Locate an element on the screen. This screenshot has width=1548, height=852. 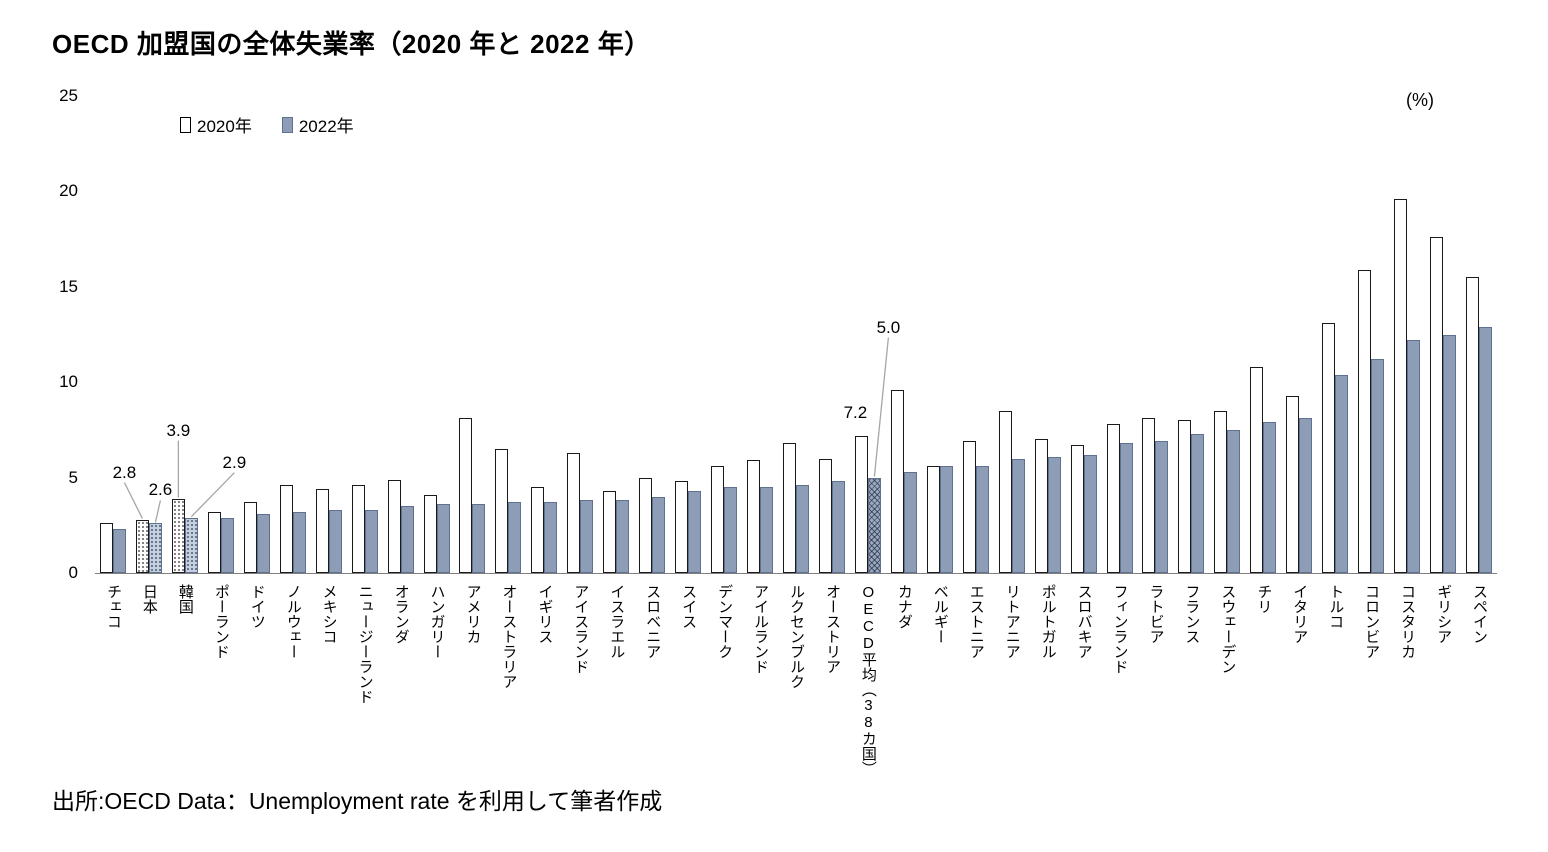
bar-2022年-ギリシア is located at coordinates (1450, 453).